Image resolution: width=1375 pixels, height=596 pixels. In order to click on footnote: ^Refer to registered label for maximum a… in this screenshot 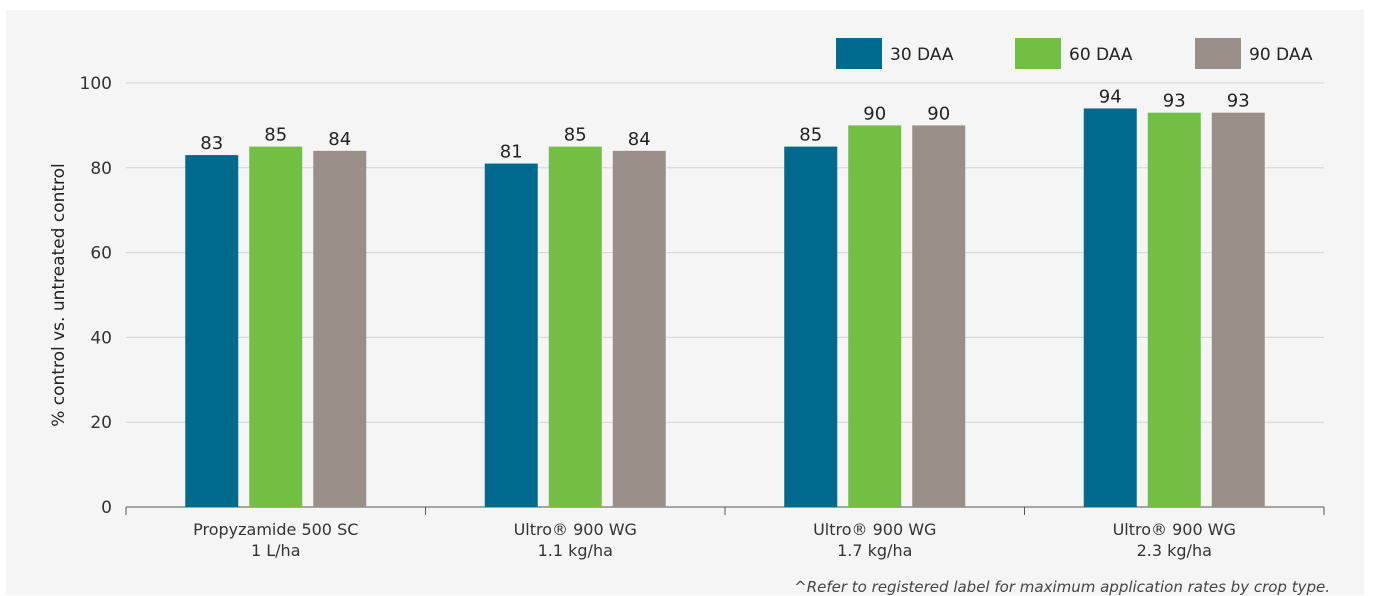, I will do `click(1062, 587)`.